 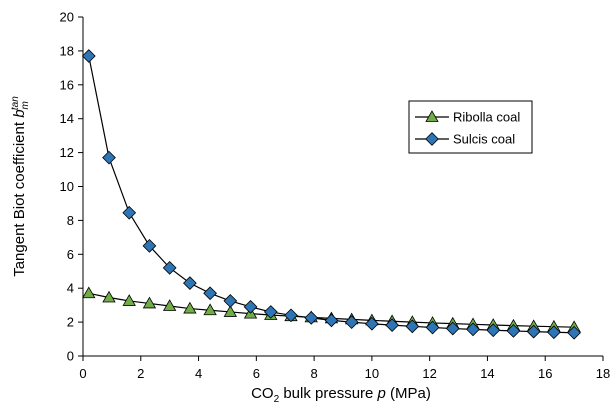 I want to click on y-tick-label: 18, so click(x=67, y=50).